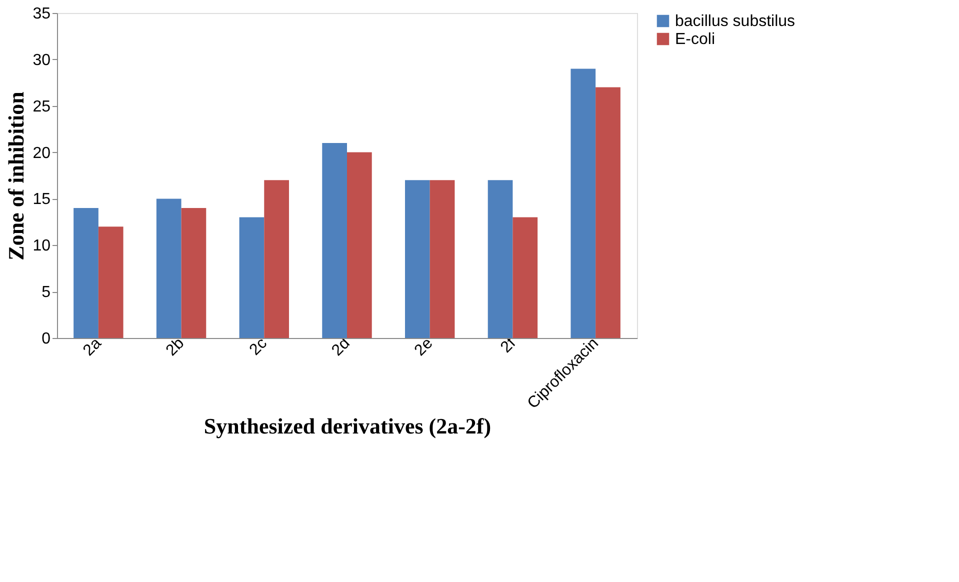 The height and width of the screenshot is (582, 959). I want to click on y-tick-label: 0, so click(46, 339).